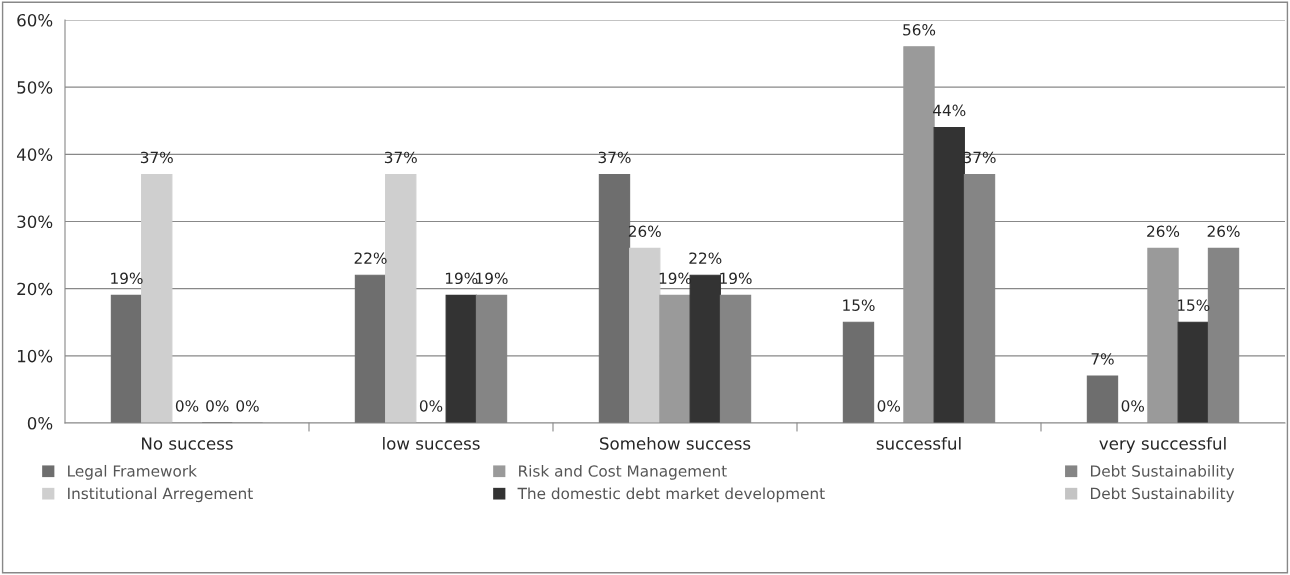  I want to click on y-tick-label: 0%, so click(40, 423).